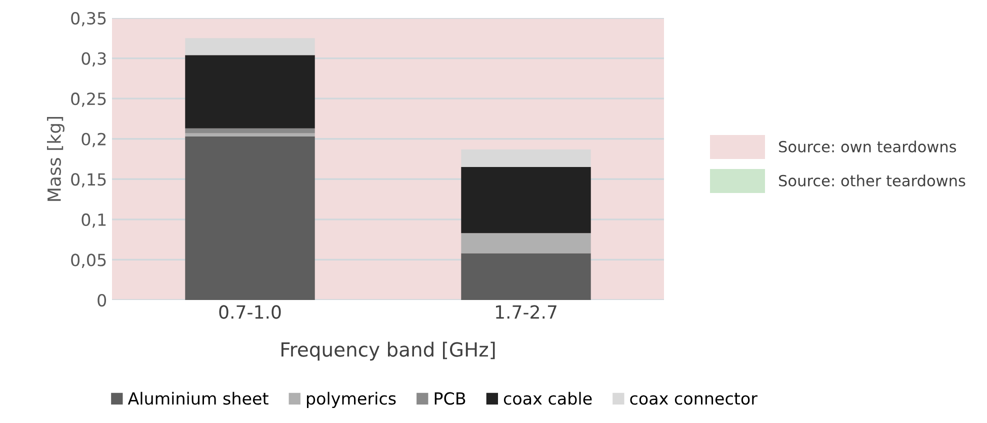  I want to click on x-tick-label: 1.7-2.7, so click(526, 312).